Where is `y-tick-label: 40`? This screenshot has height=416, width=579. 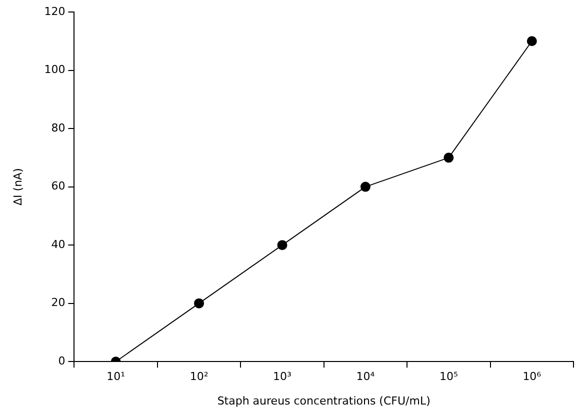
y-tick-label: 40 is located at coordinates (58, 244).